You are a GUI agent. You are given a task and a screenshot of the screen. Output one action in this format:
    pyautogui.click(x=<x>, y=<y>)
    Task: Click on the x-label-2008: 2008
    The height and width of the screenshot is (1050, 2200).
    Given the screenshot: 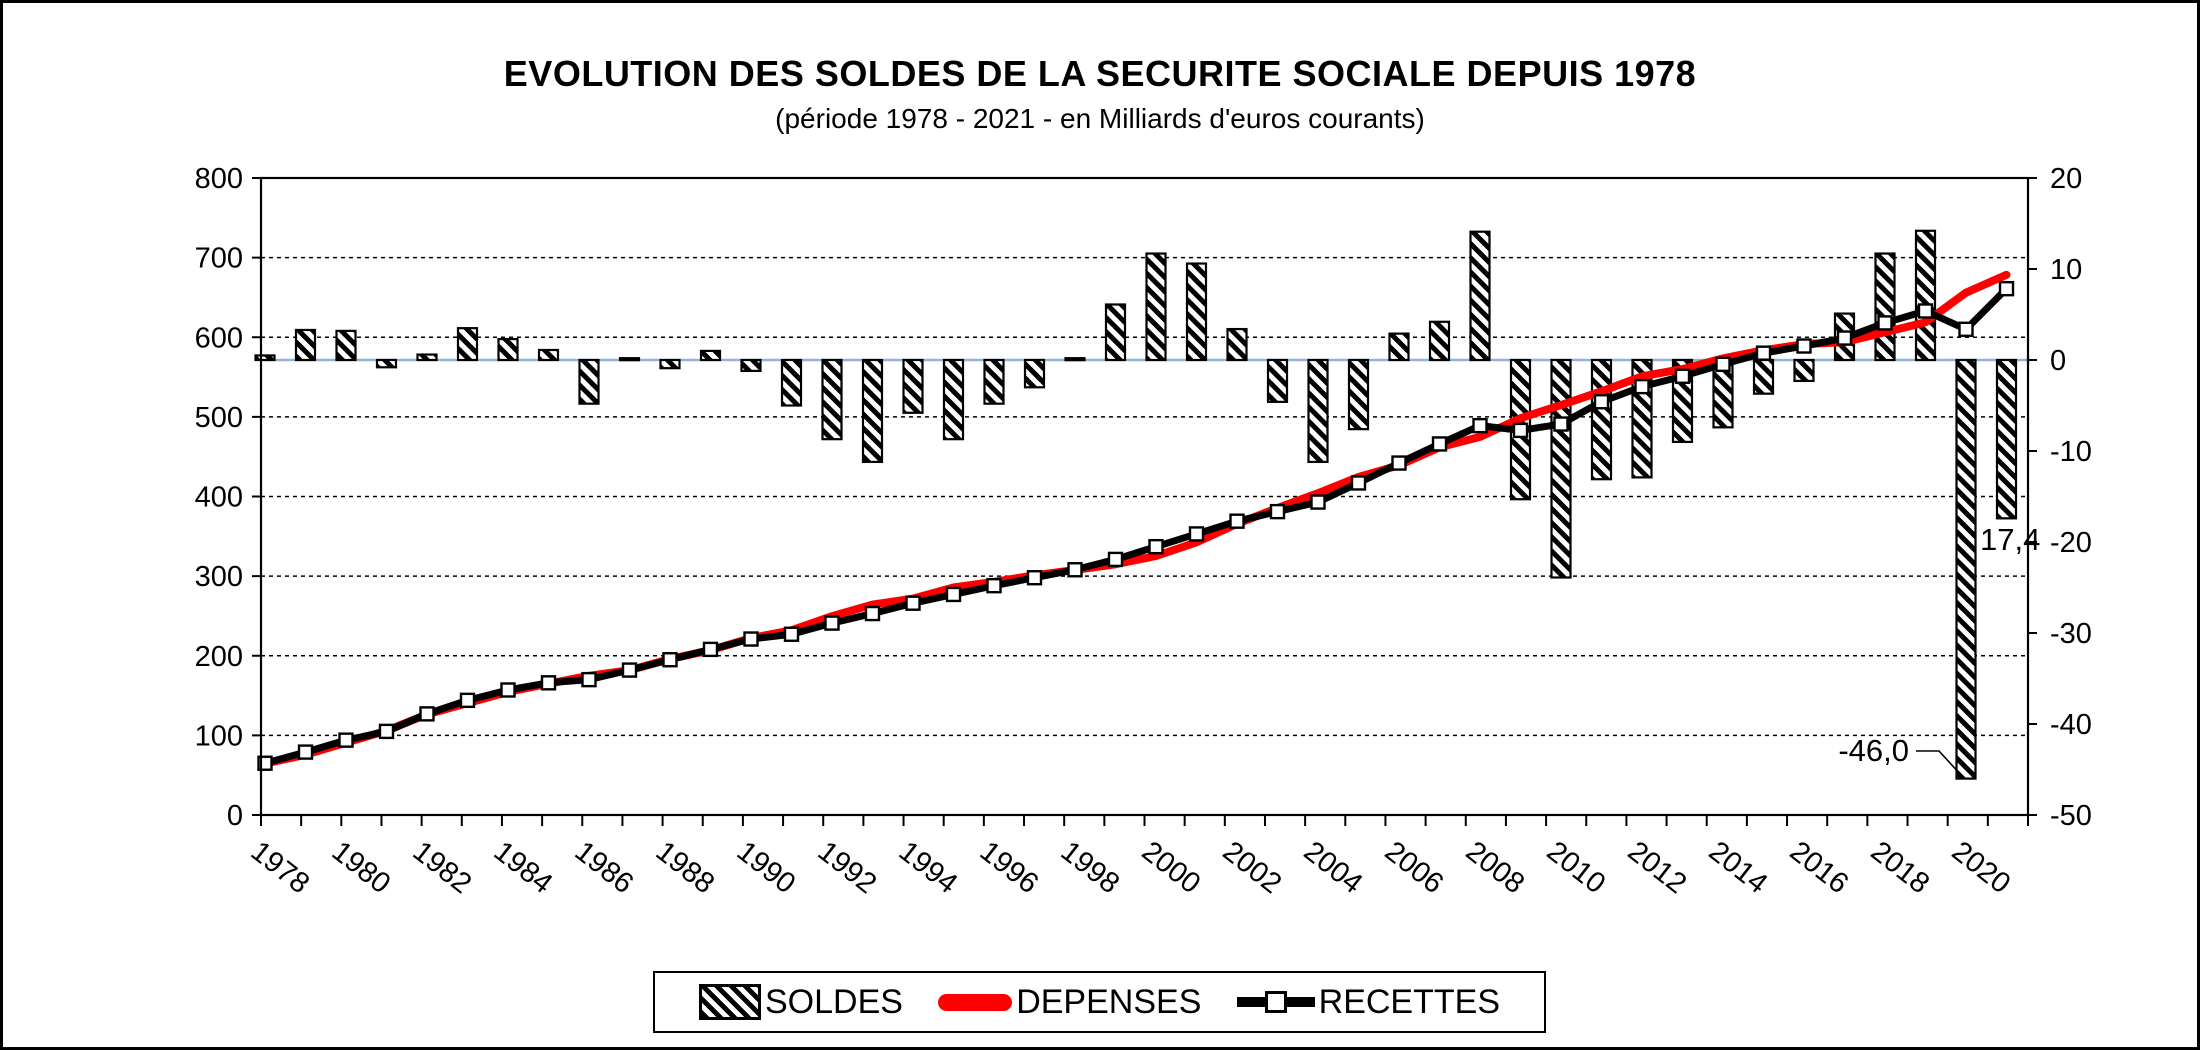 What is the action you would take?
    pyautogui.click(x=1495, y=867)
    